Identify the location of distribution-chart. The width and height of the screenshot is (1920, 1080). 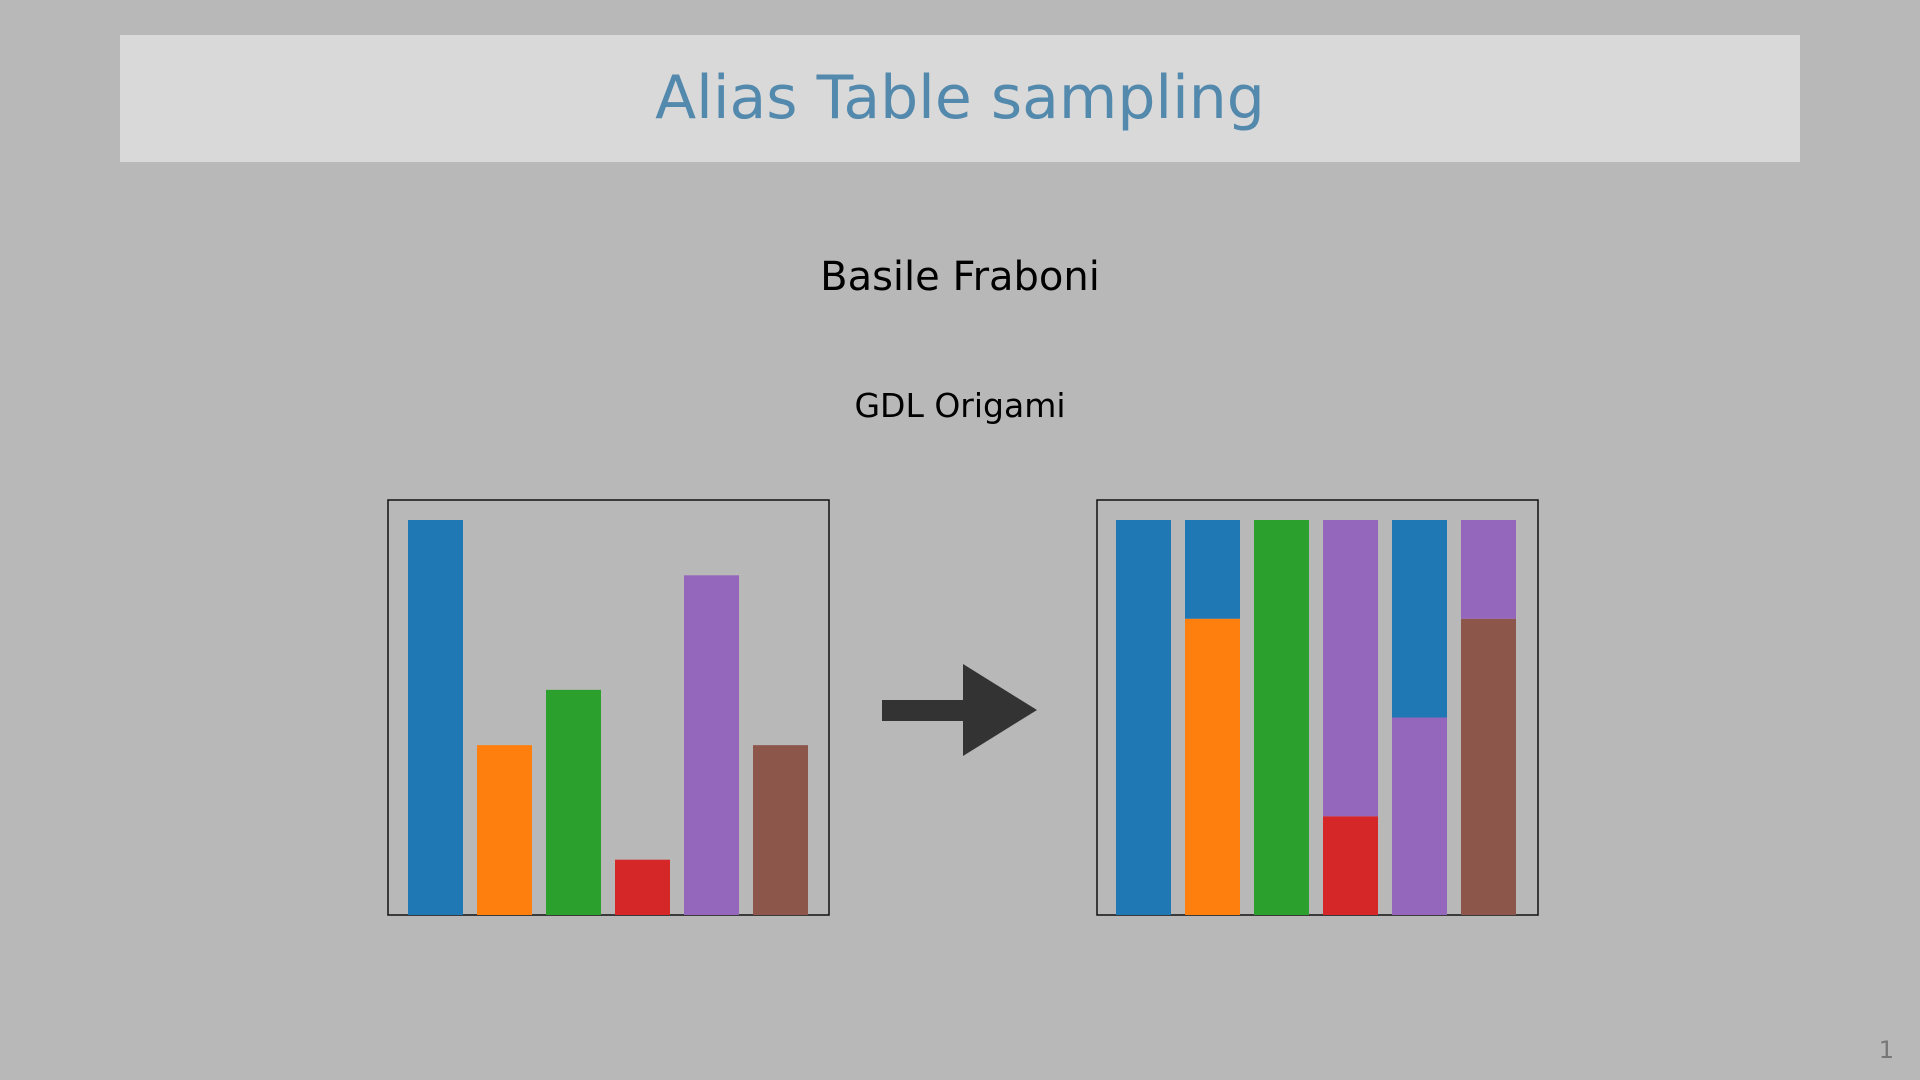
(608, 707).